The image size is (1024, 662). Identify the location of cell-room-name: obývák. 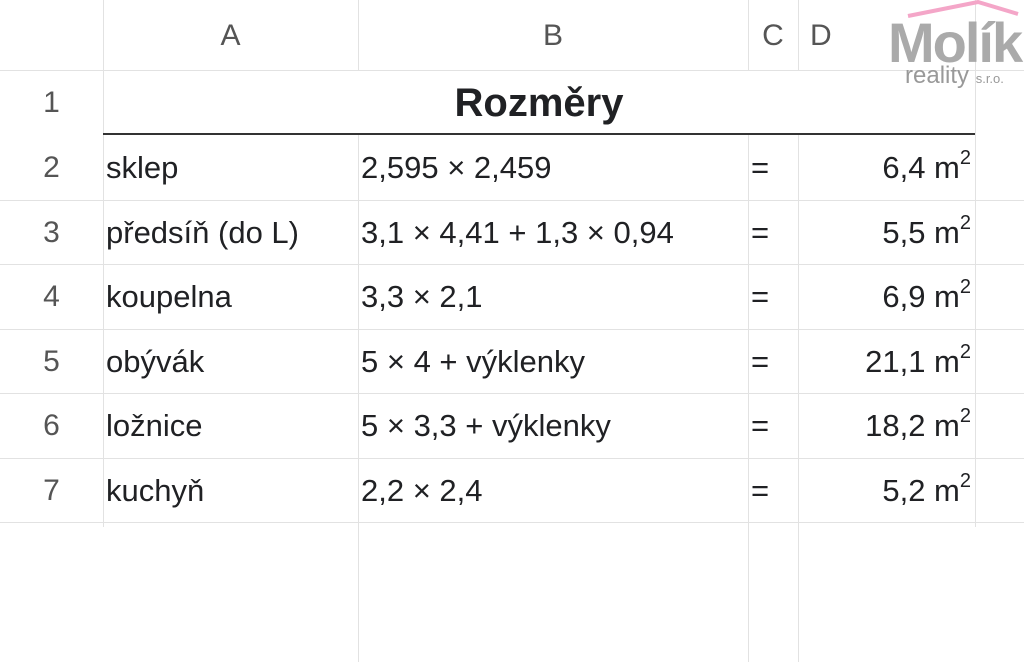
(155, 361).